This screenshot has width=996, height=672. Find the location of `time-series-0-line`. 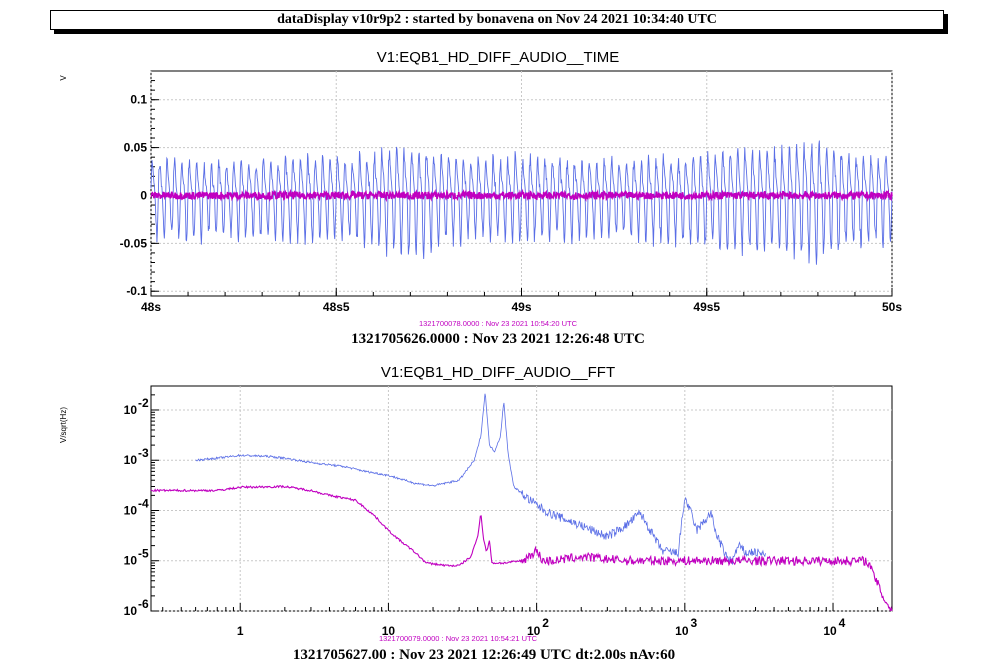

time-series-0-line is located at coordinates (521, 202).